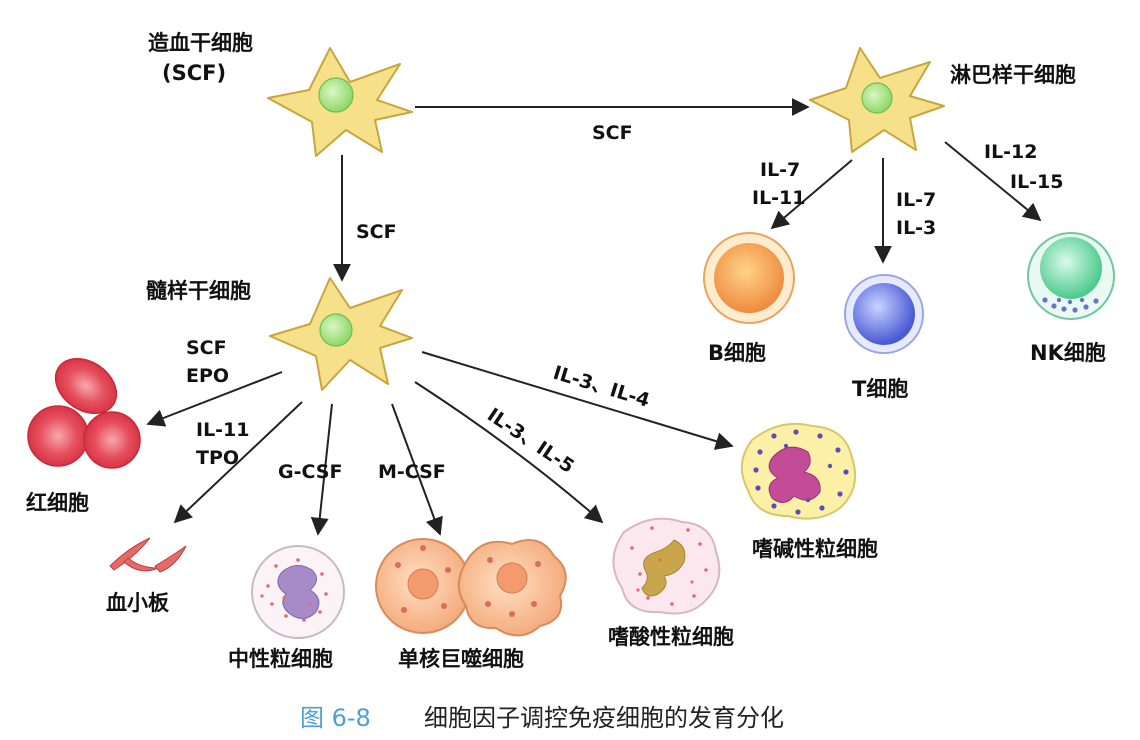 This screenshot has width=1140, height=740. Describe the element at coordinates (612, 133) in the screenshot. I see `cytokine-hsc-to-lymphoid: SCF` at that location.